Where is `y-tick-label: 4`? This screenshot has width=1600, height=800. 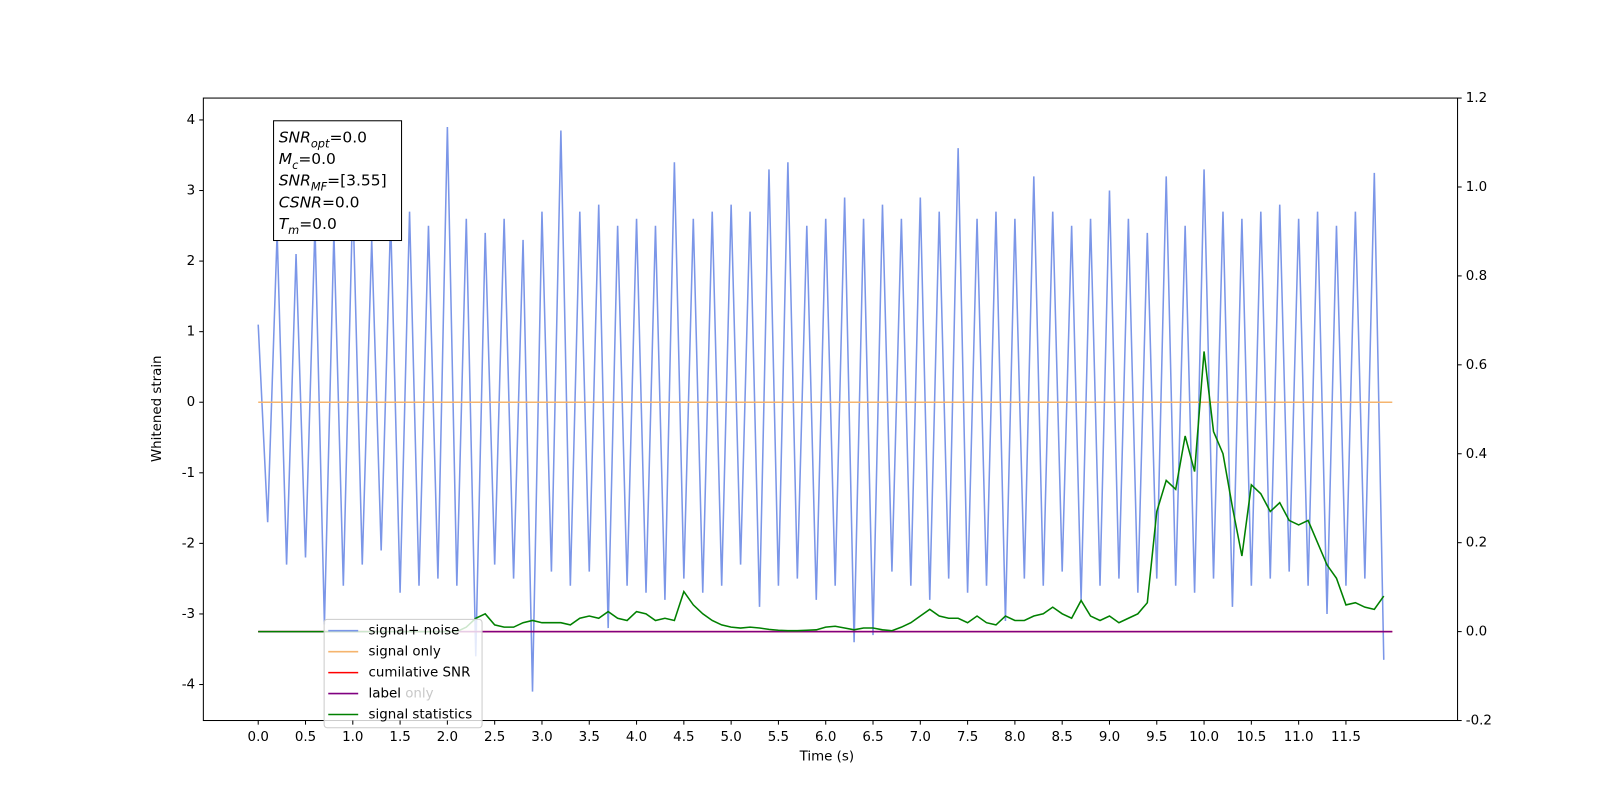 y-tick-label: 4 is located at coordinates (191, 120).